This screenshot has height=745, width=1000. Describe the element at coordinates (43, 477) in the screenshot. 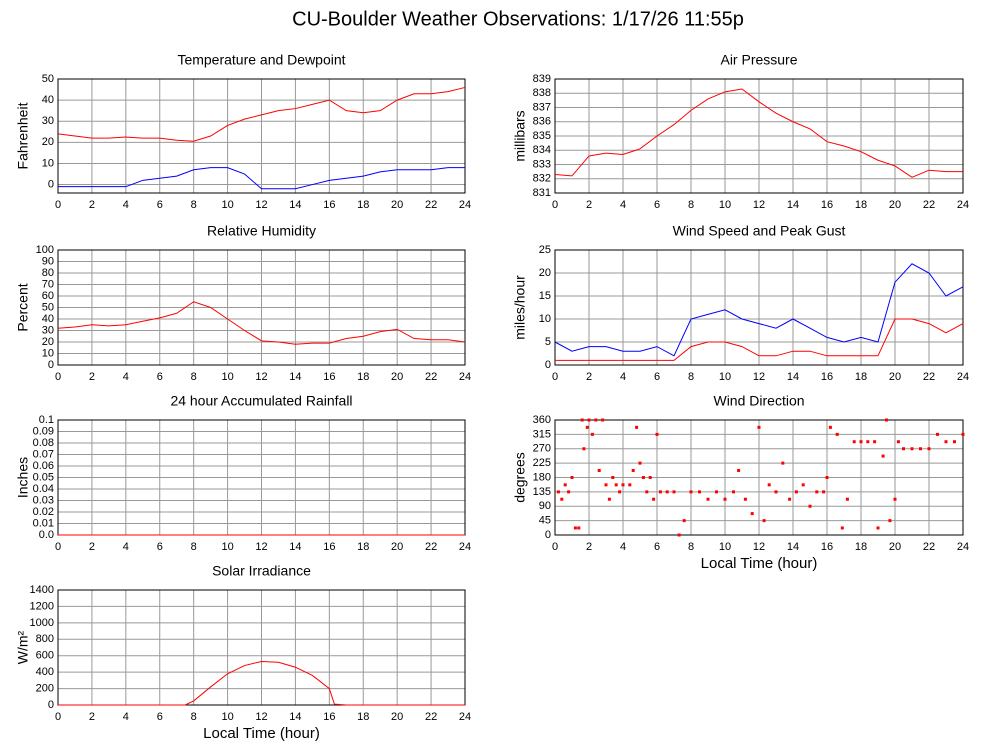

I see `y-tick-label: 0.05` at that location.